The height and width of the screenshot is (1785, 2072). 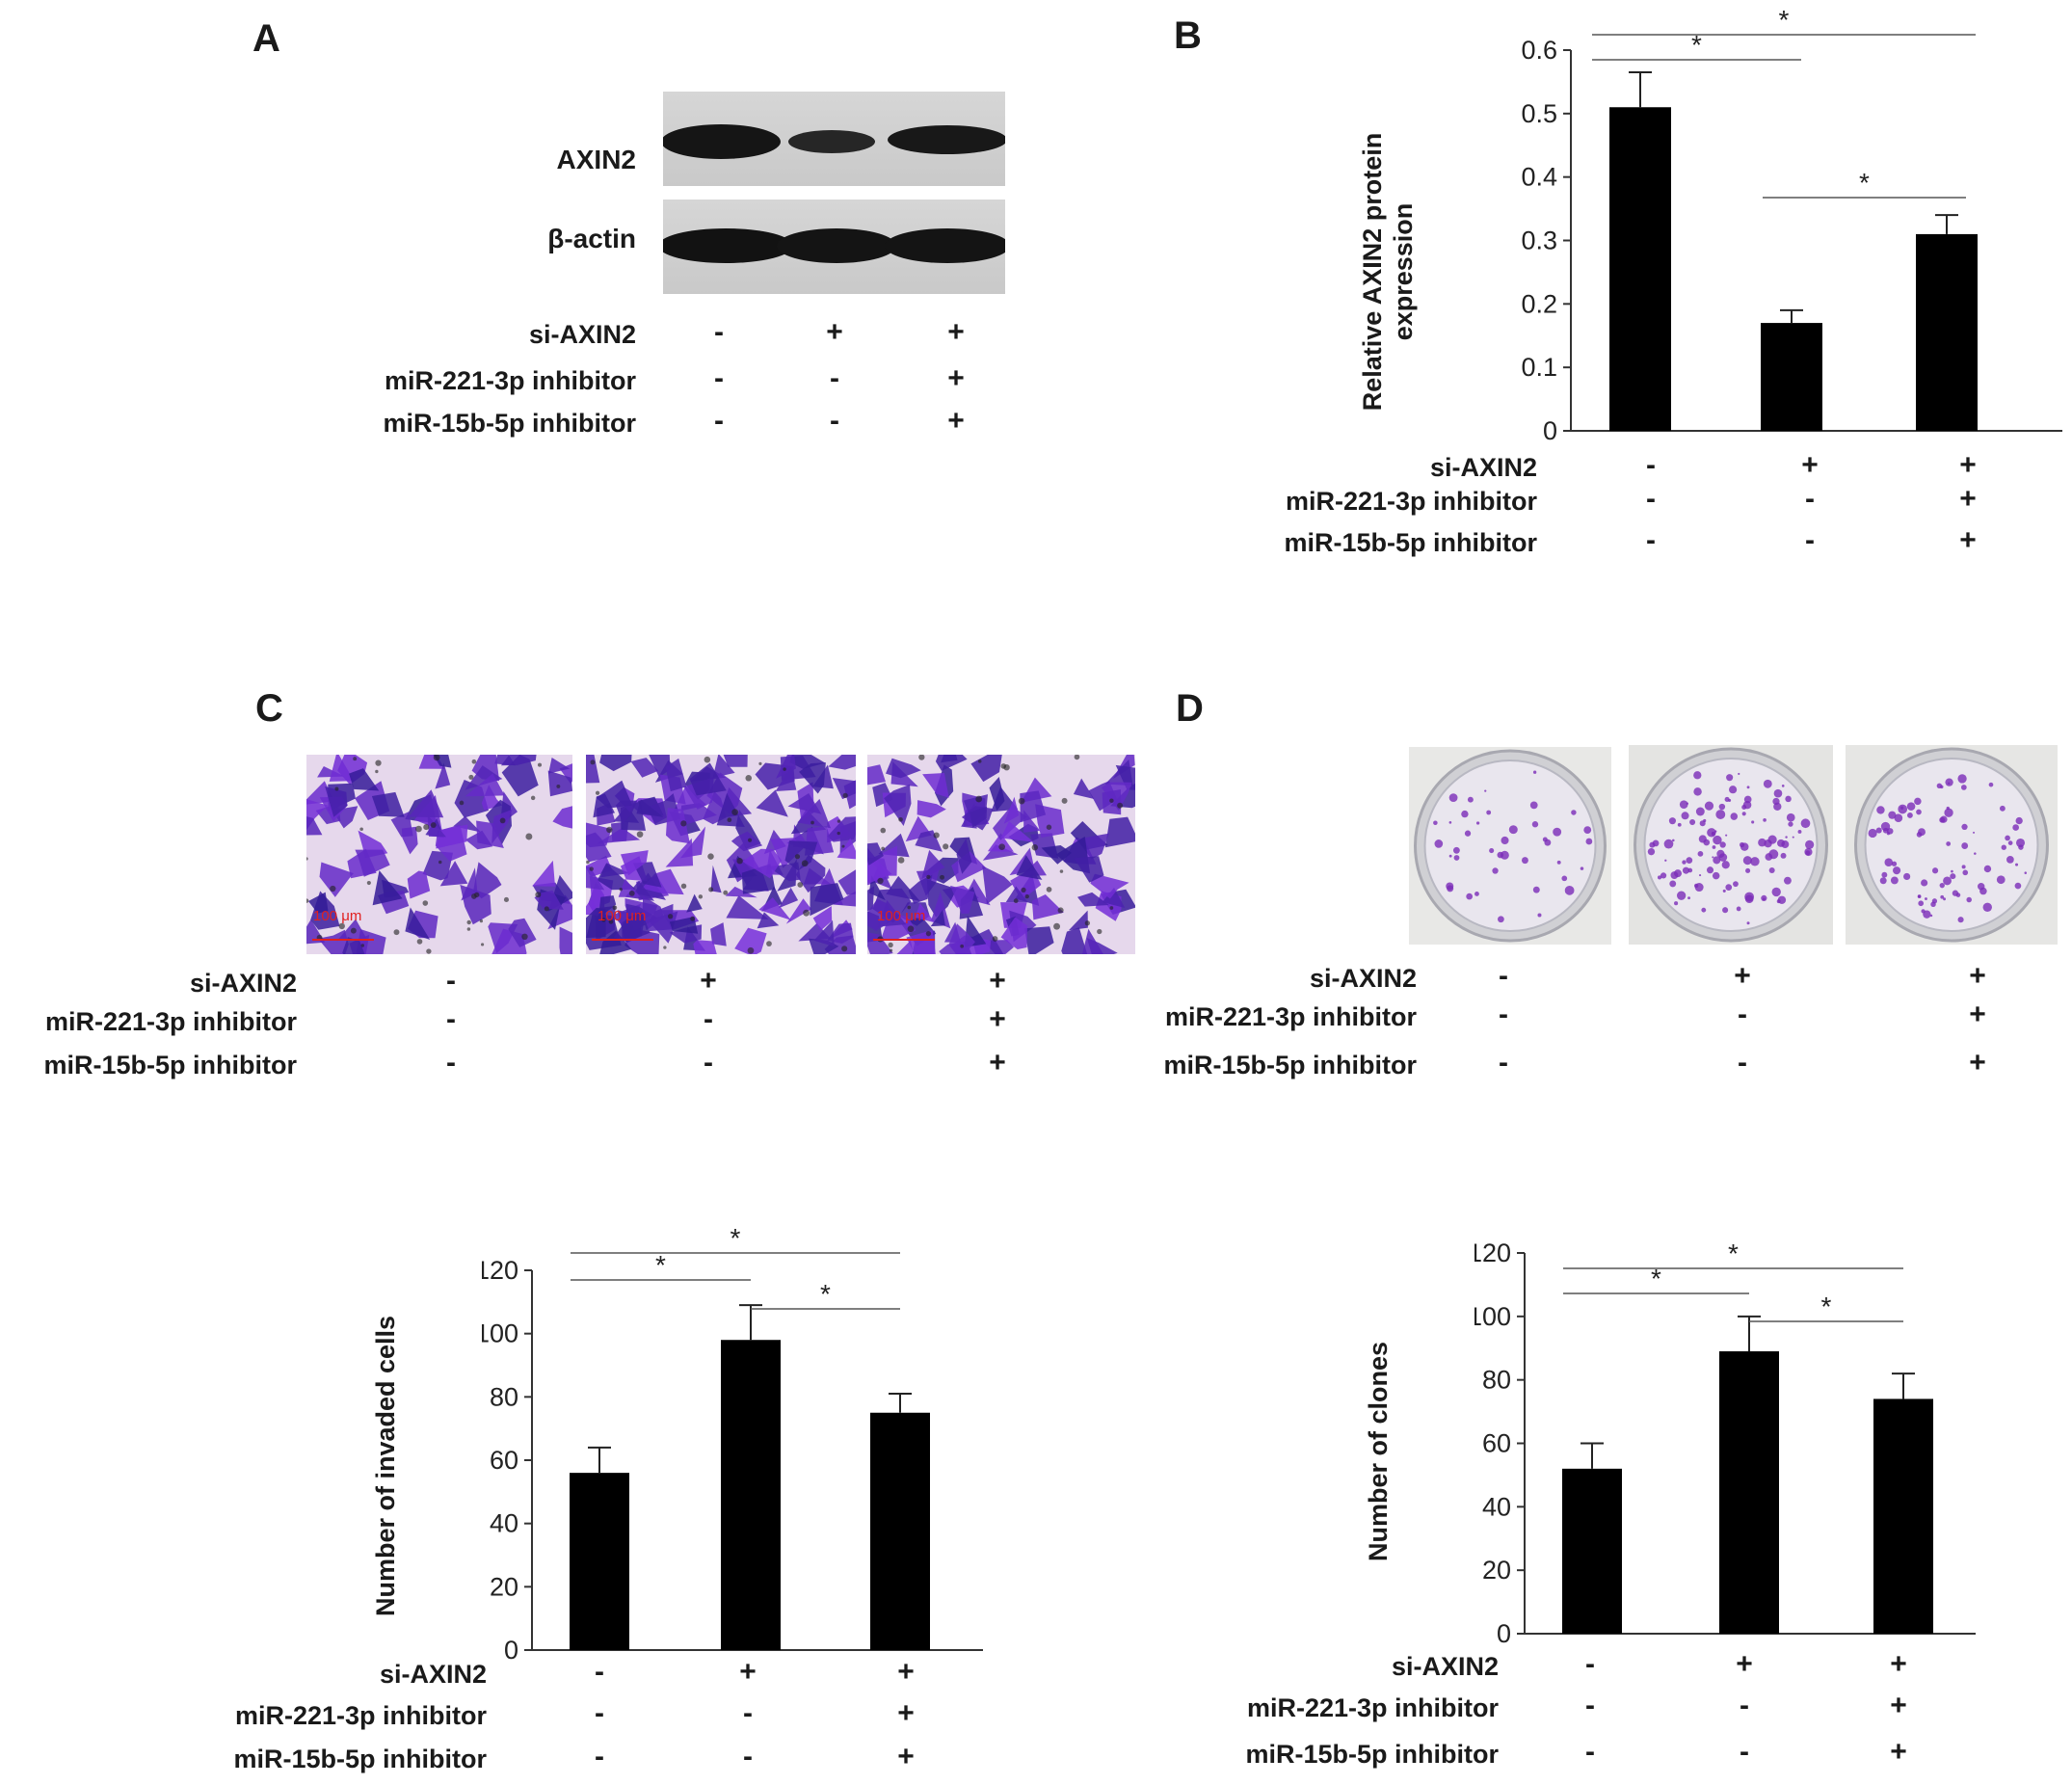 I want to click on y-tick-label: 40, so click(x=504, y=1524).